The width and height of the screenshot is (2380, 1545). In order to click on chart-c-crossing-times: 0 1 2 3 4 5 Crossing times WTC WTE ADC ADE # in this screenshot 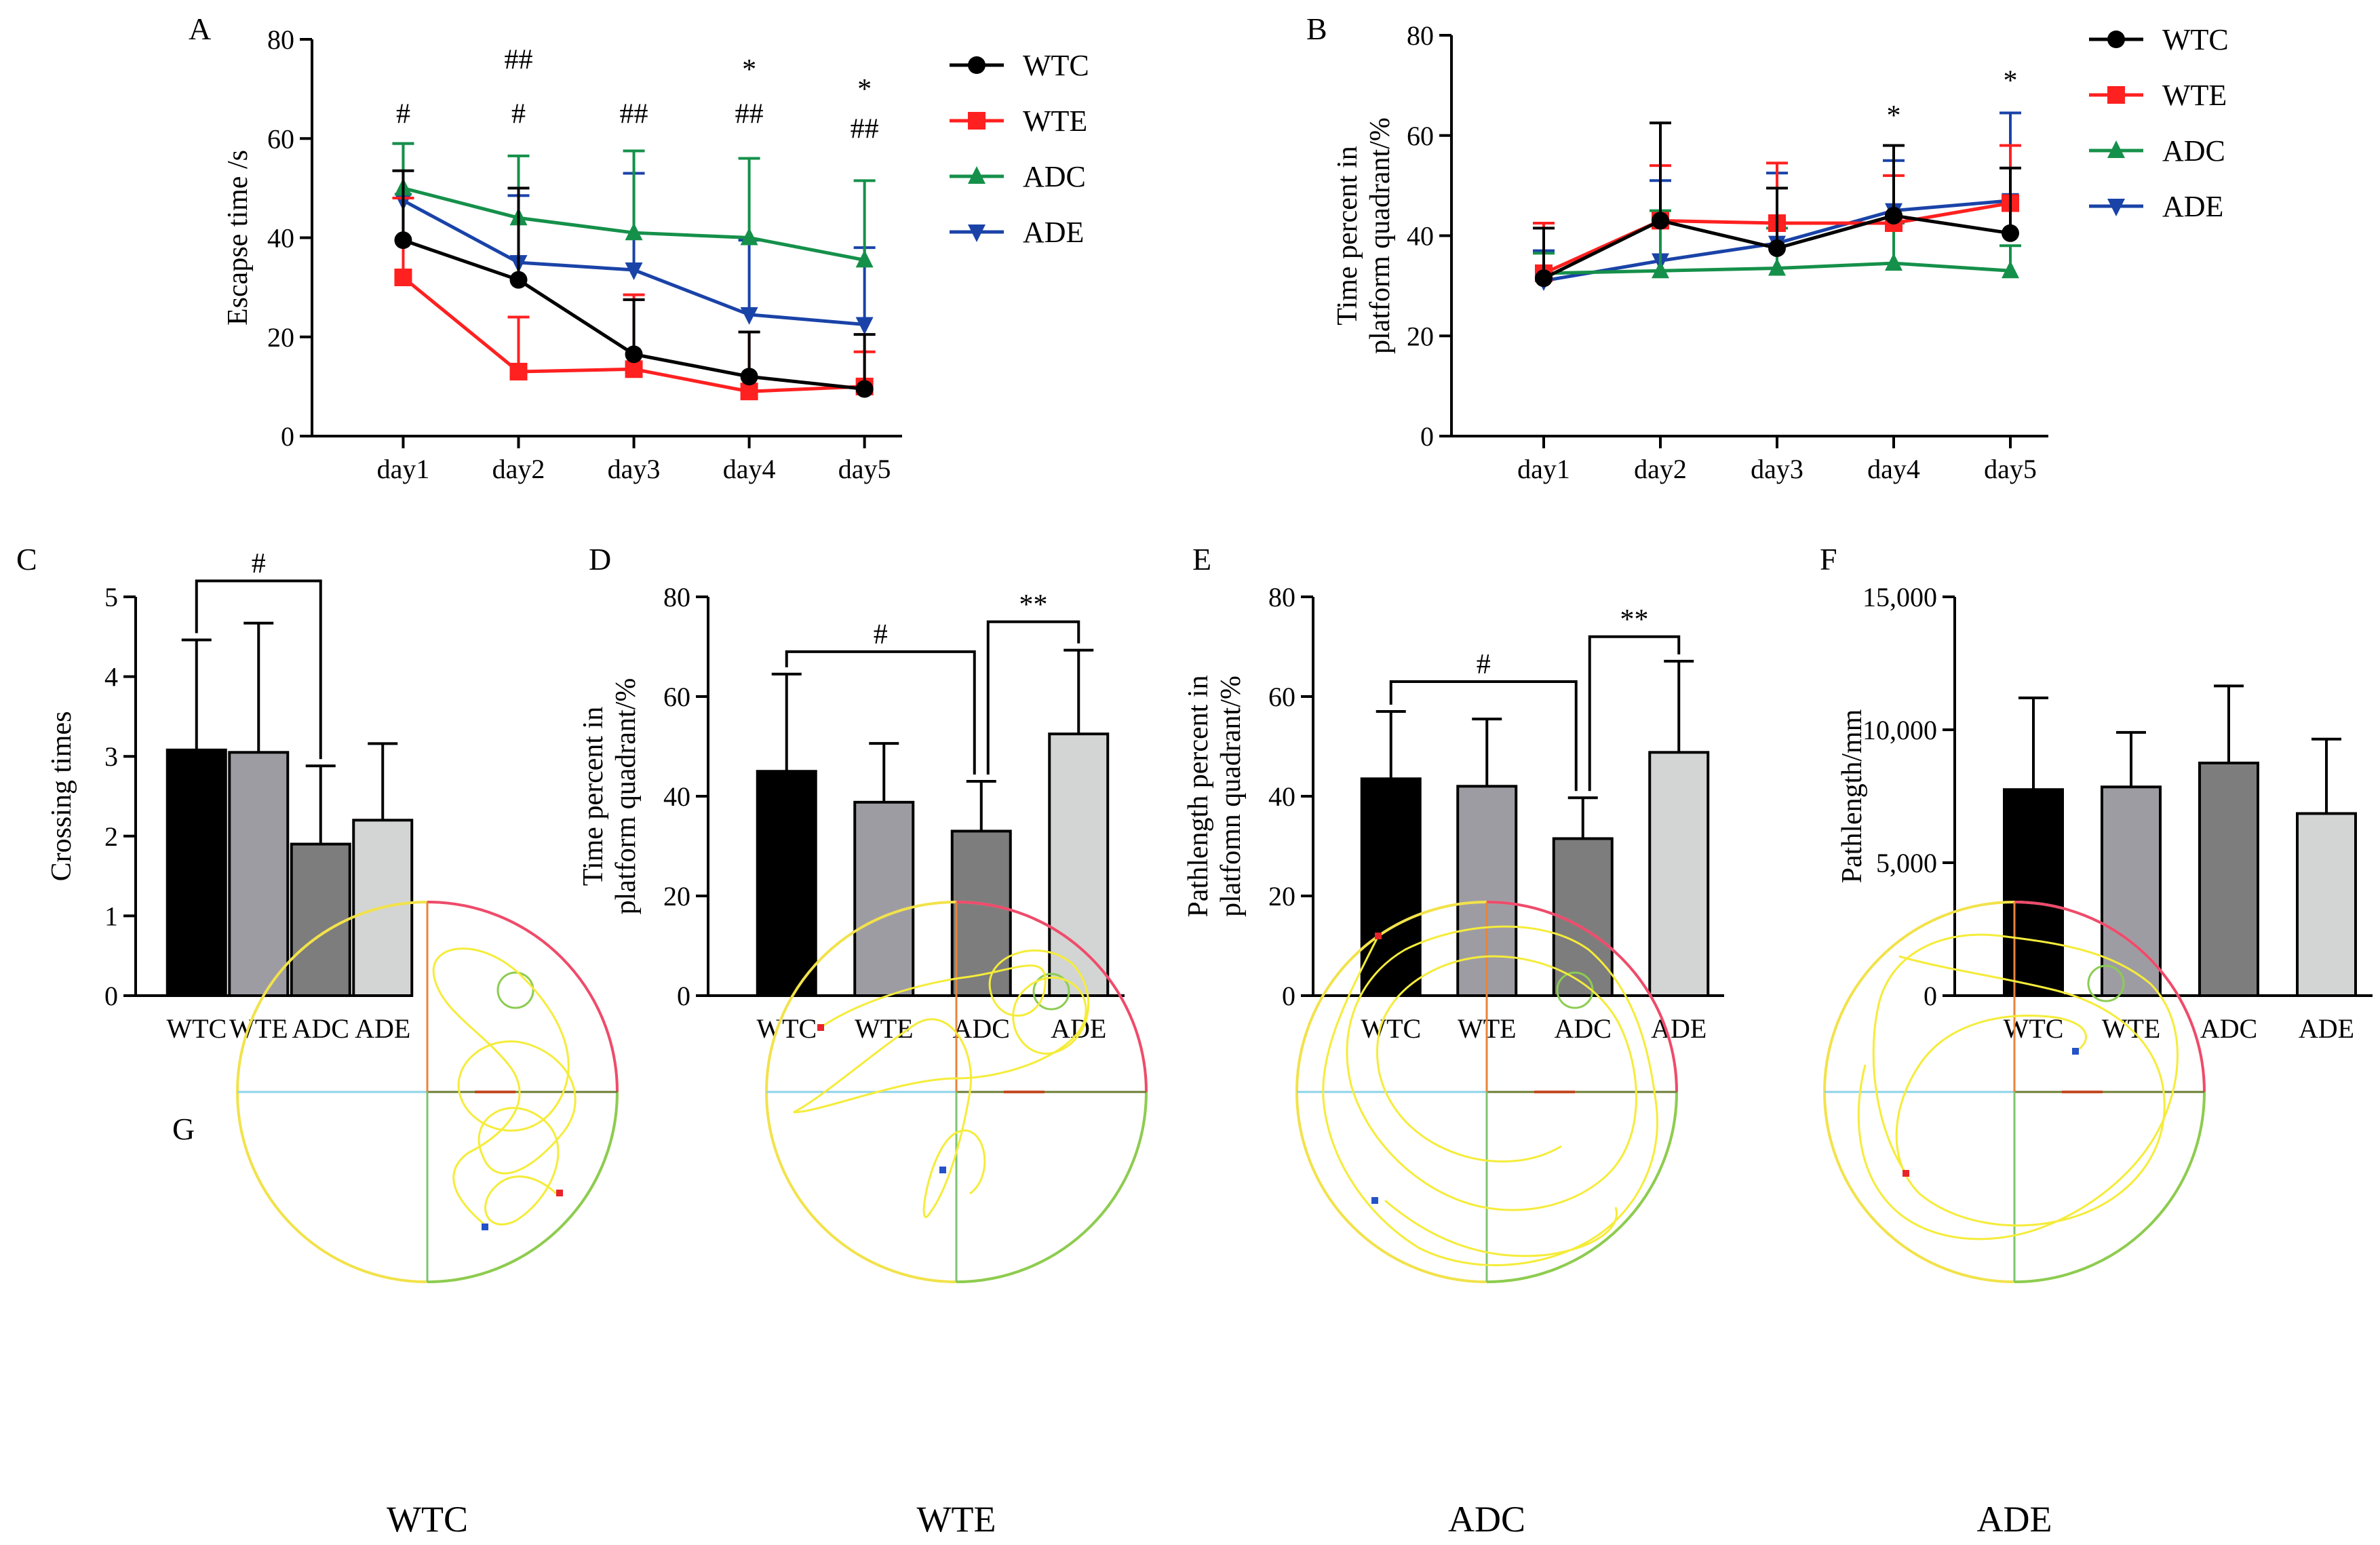, I will do `click(230, 796)`.